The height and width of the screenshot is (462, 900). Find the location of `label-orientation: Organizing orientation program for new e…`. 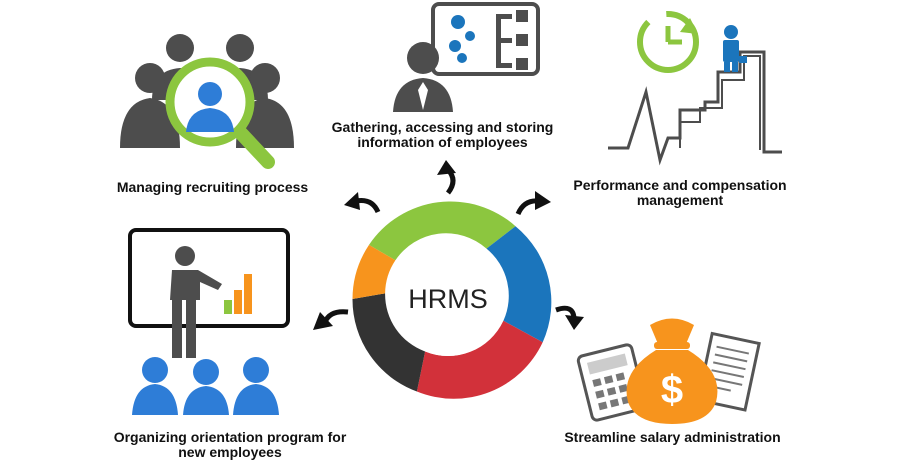

label-orientation: Organizing orientation program for new e… is located at coordinates (230, 445).